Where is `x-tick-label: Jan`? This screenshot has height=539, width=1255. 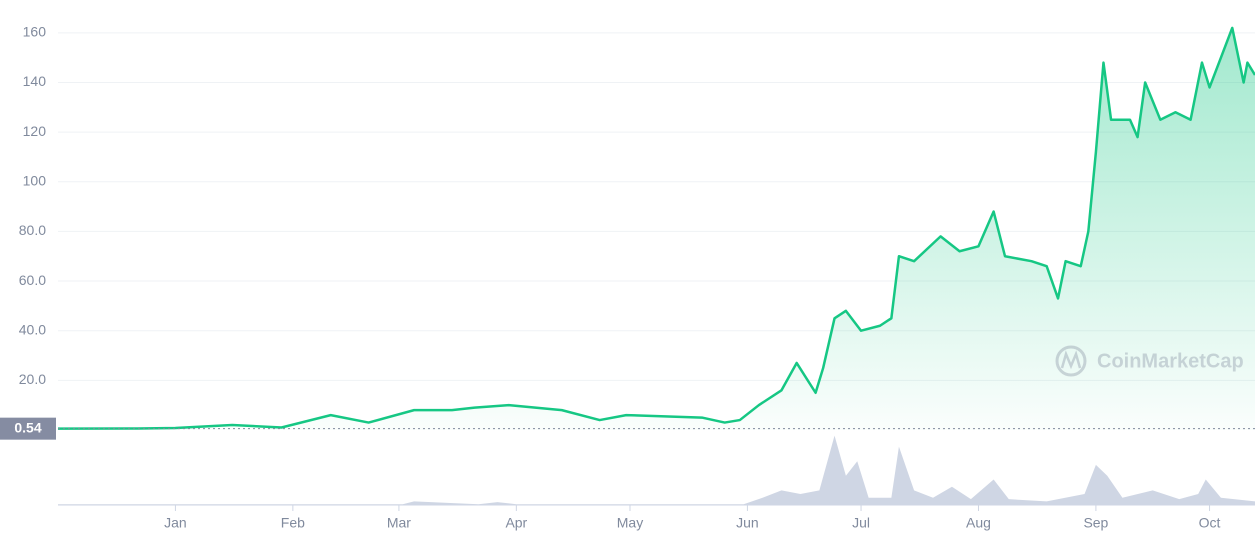 x-tick-label: Jan is located at coordinates (175, 523).